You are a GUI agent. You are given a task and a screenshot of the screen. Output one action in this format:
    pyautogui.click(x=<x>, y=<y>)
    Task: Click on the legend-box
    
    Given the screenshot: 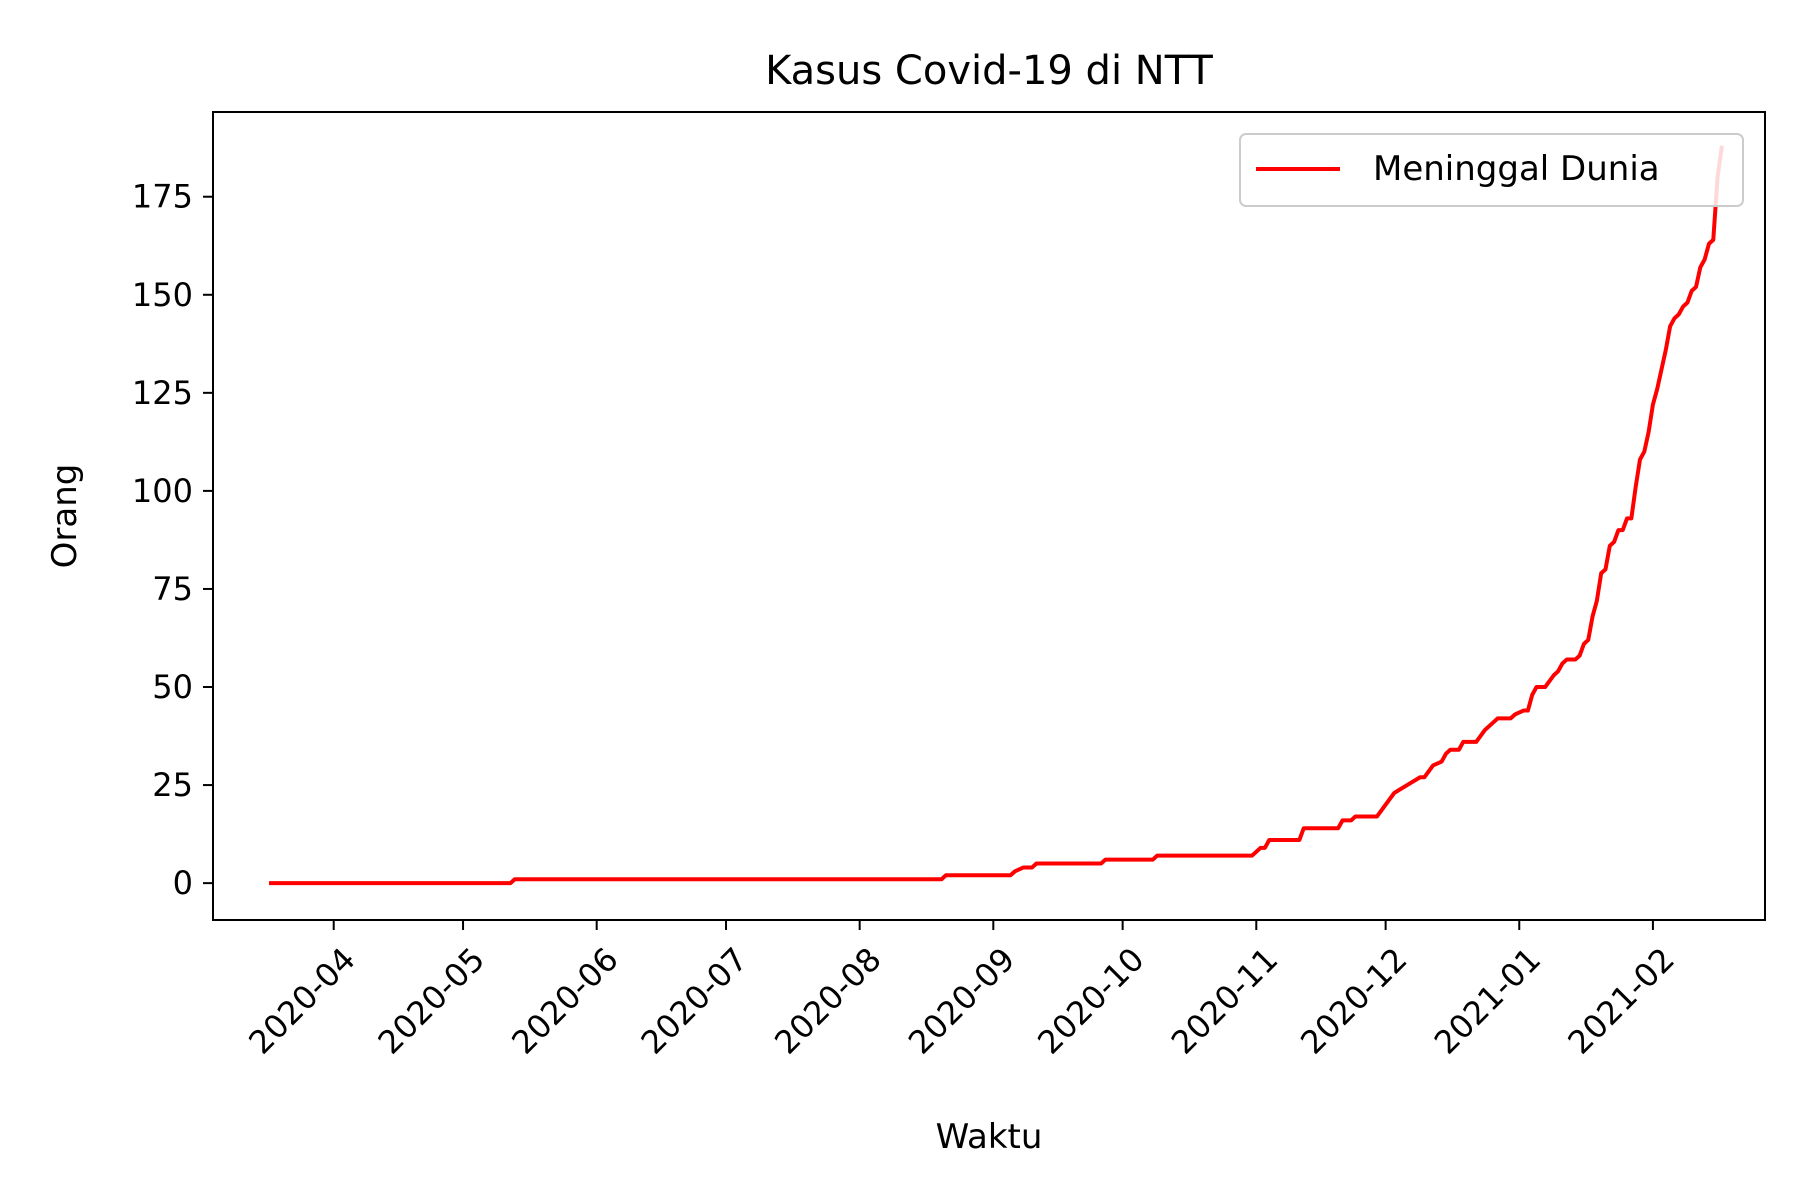 What is the action you would take?
    pyautogui.click(x=1491, y=170)
    